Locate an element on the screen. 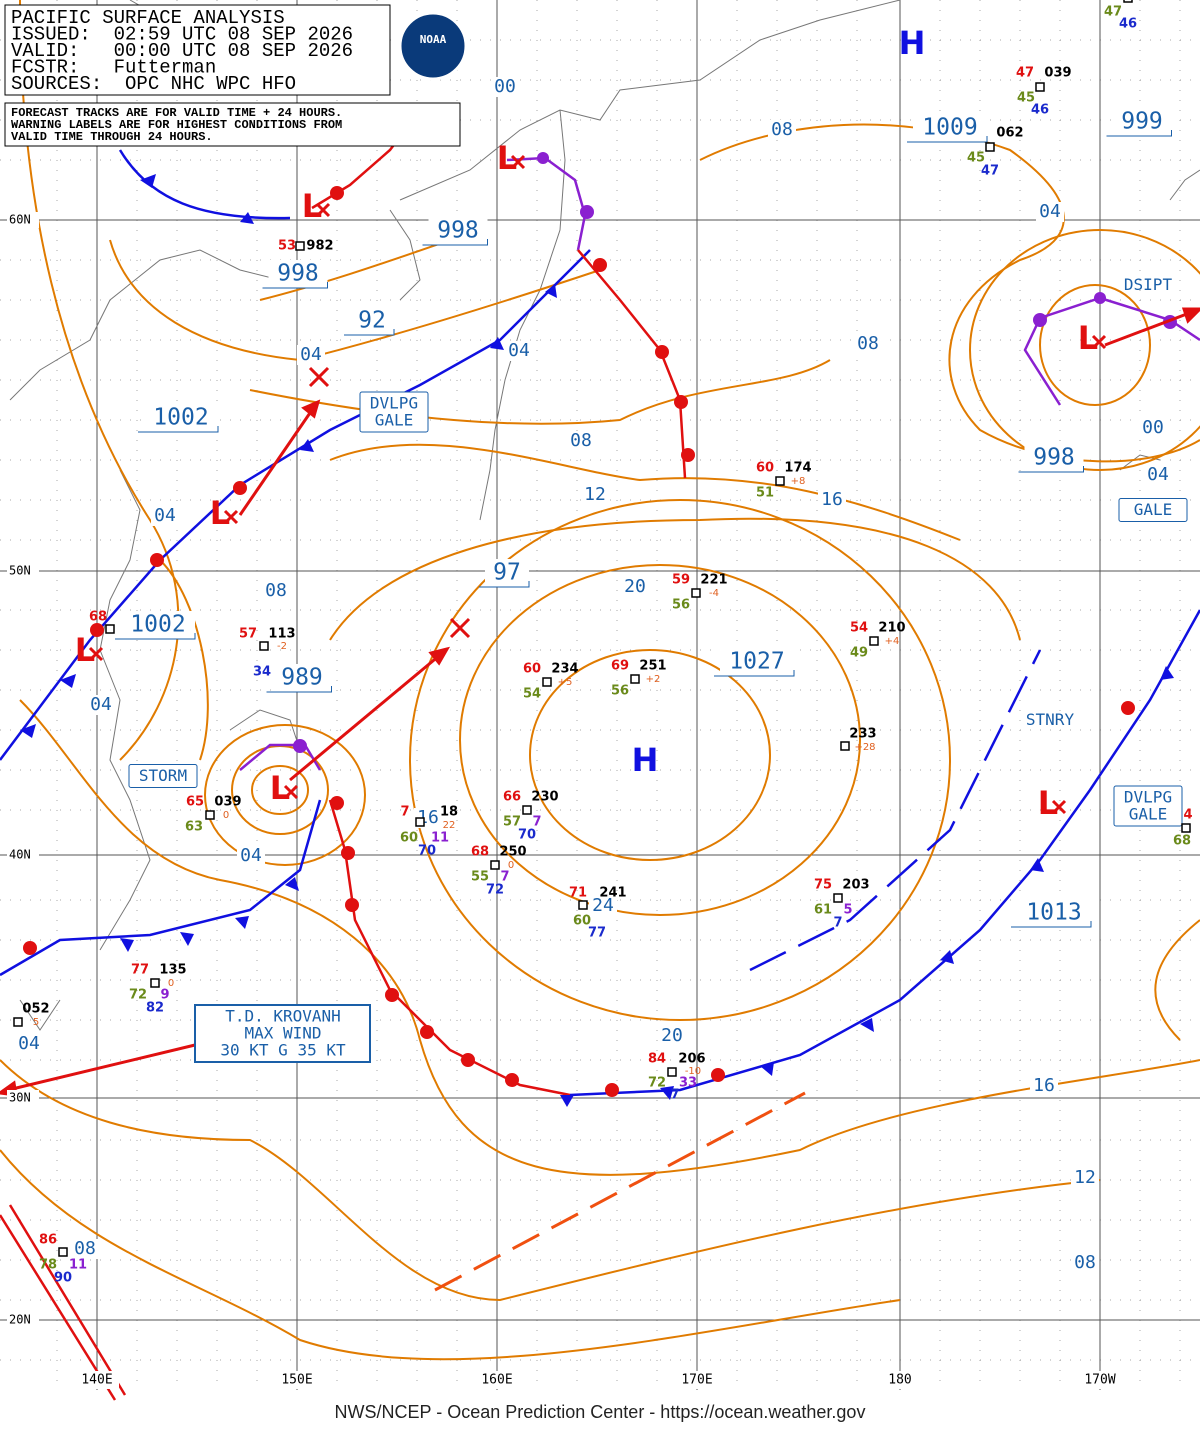  station-value: 210 is located at coordinates (891, 628).